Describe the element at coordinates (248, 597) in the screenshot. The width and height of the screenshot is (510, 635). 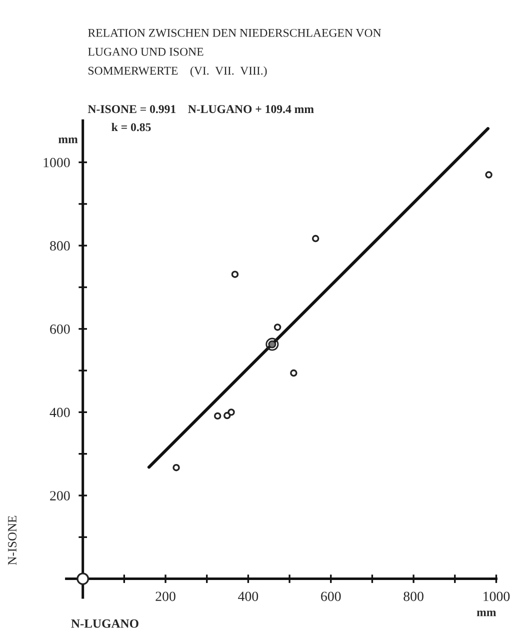
I see `x-tick-label: 400` at that location.